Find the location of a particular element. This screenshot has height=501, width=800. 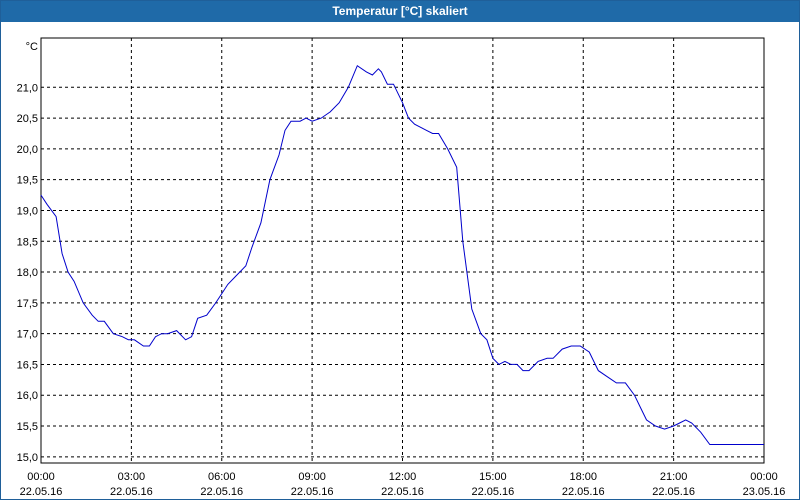

y-unit-label: °C is located at coordinates (32, 47).